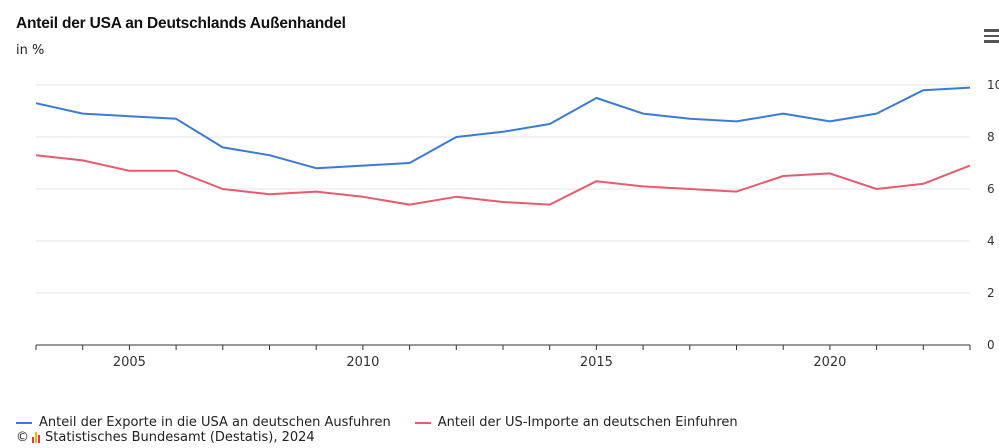 This screenshot has height=448, width=999. Describe the element at coordinates (422, 422) in the screenshot. I see `legend-swatch-imports` at that location.